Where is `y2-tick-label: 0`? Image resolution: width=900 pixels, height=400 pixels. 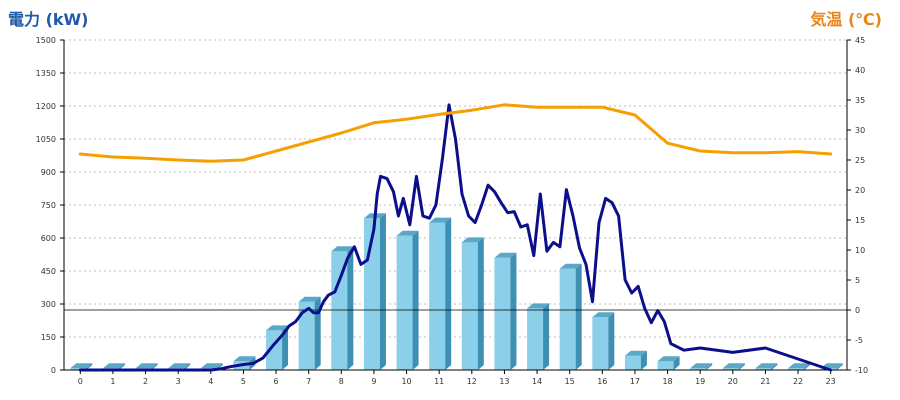
y2-tick-label: 0 is located at coordinates (857, 310).